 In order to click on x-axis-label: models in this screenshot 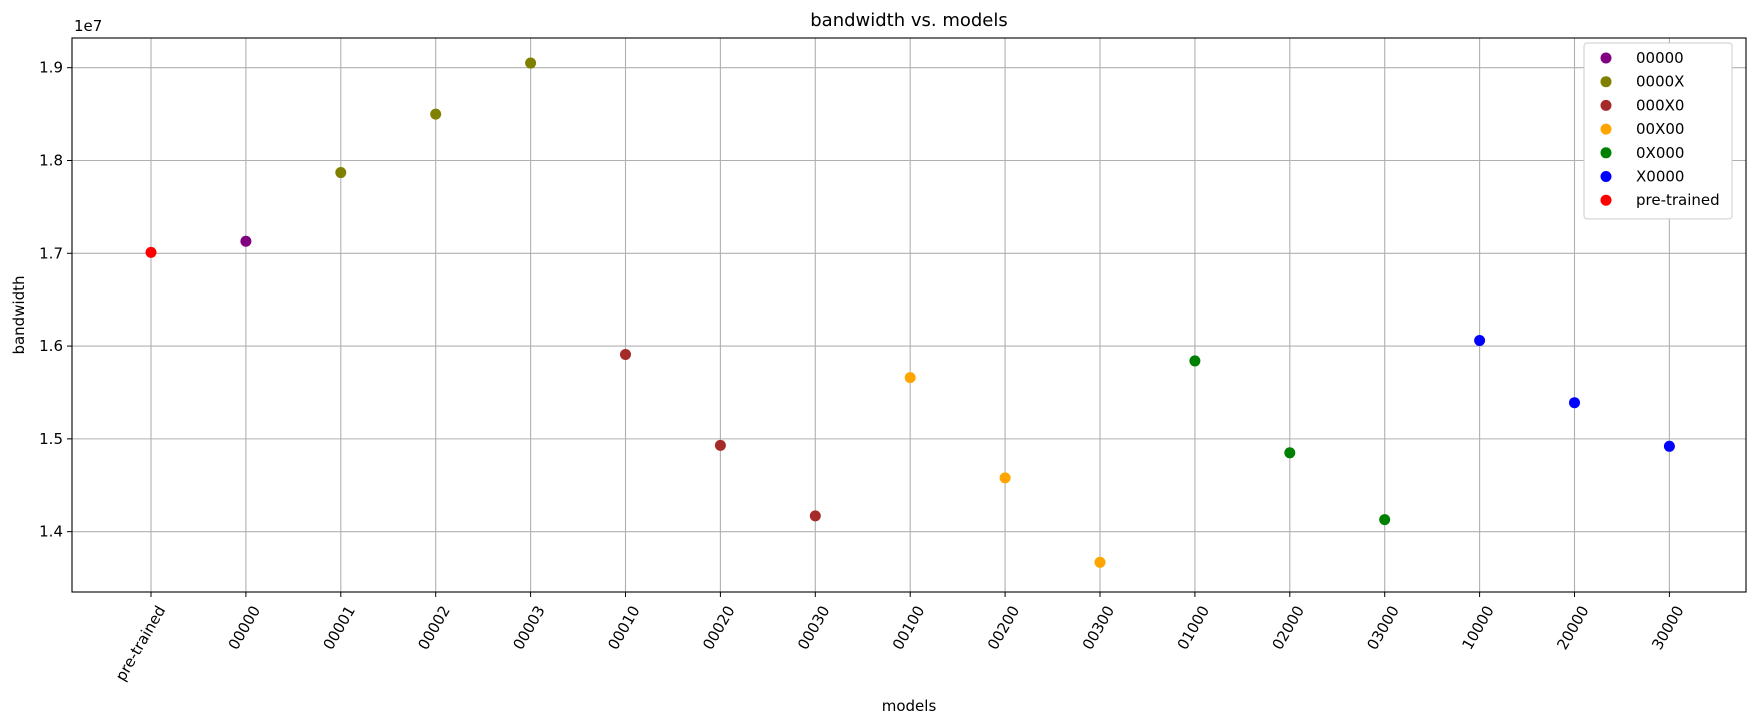, I will do `click(909, 706)`.